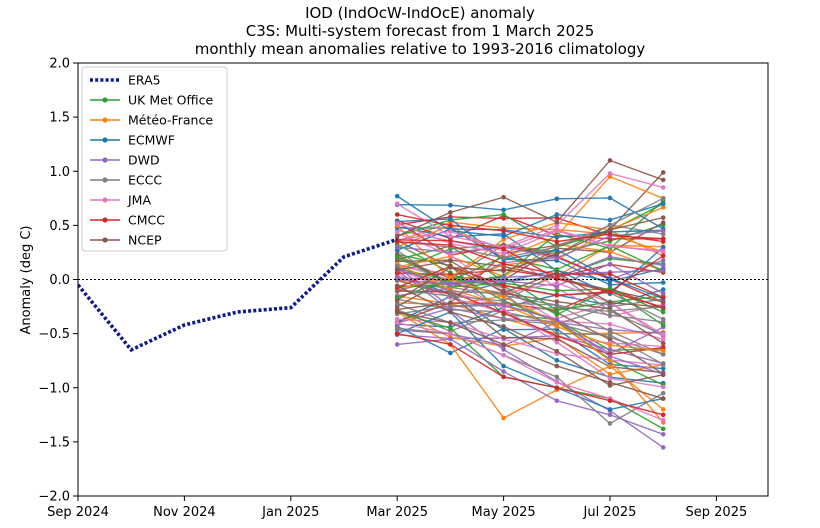 Image resolution: width=820 pixels, height=528 pixels. What do you see at coordinates (290, 512) in the screenshot?
I see `x-tick-label: Jan 2025` at bounding box center [290, 512].